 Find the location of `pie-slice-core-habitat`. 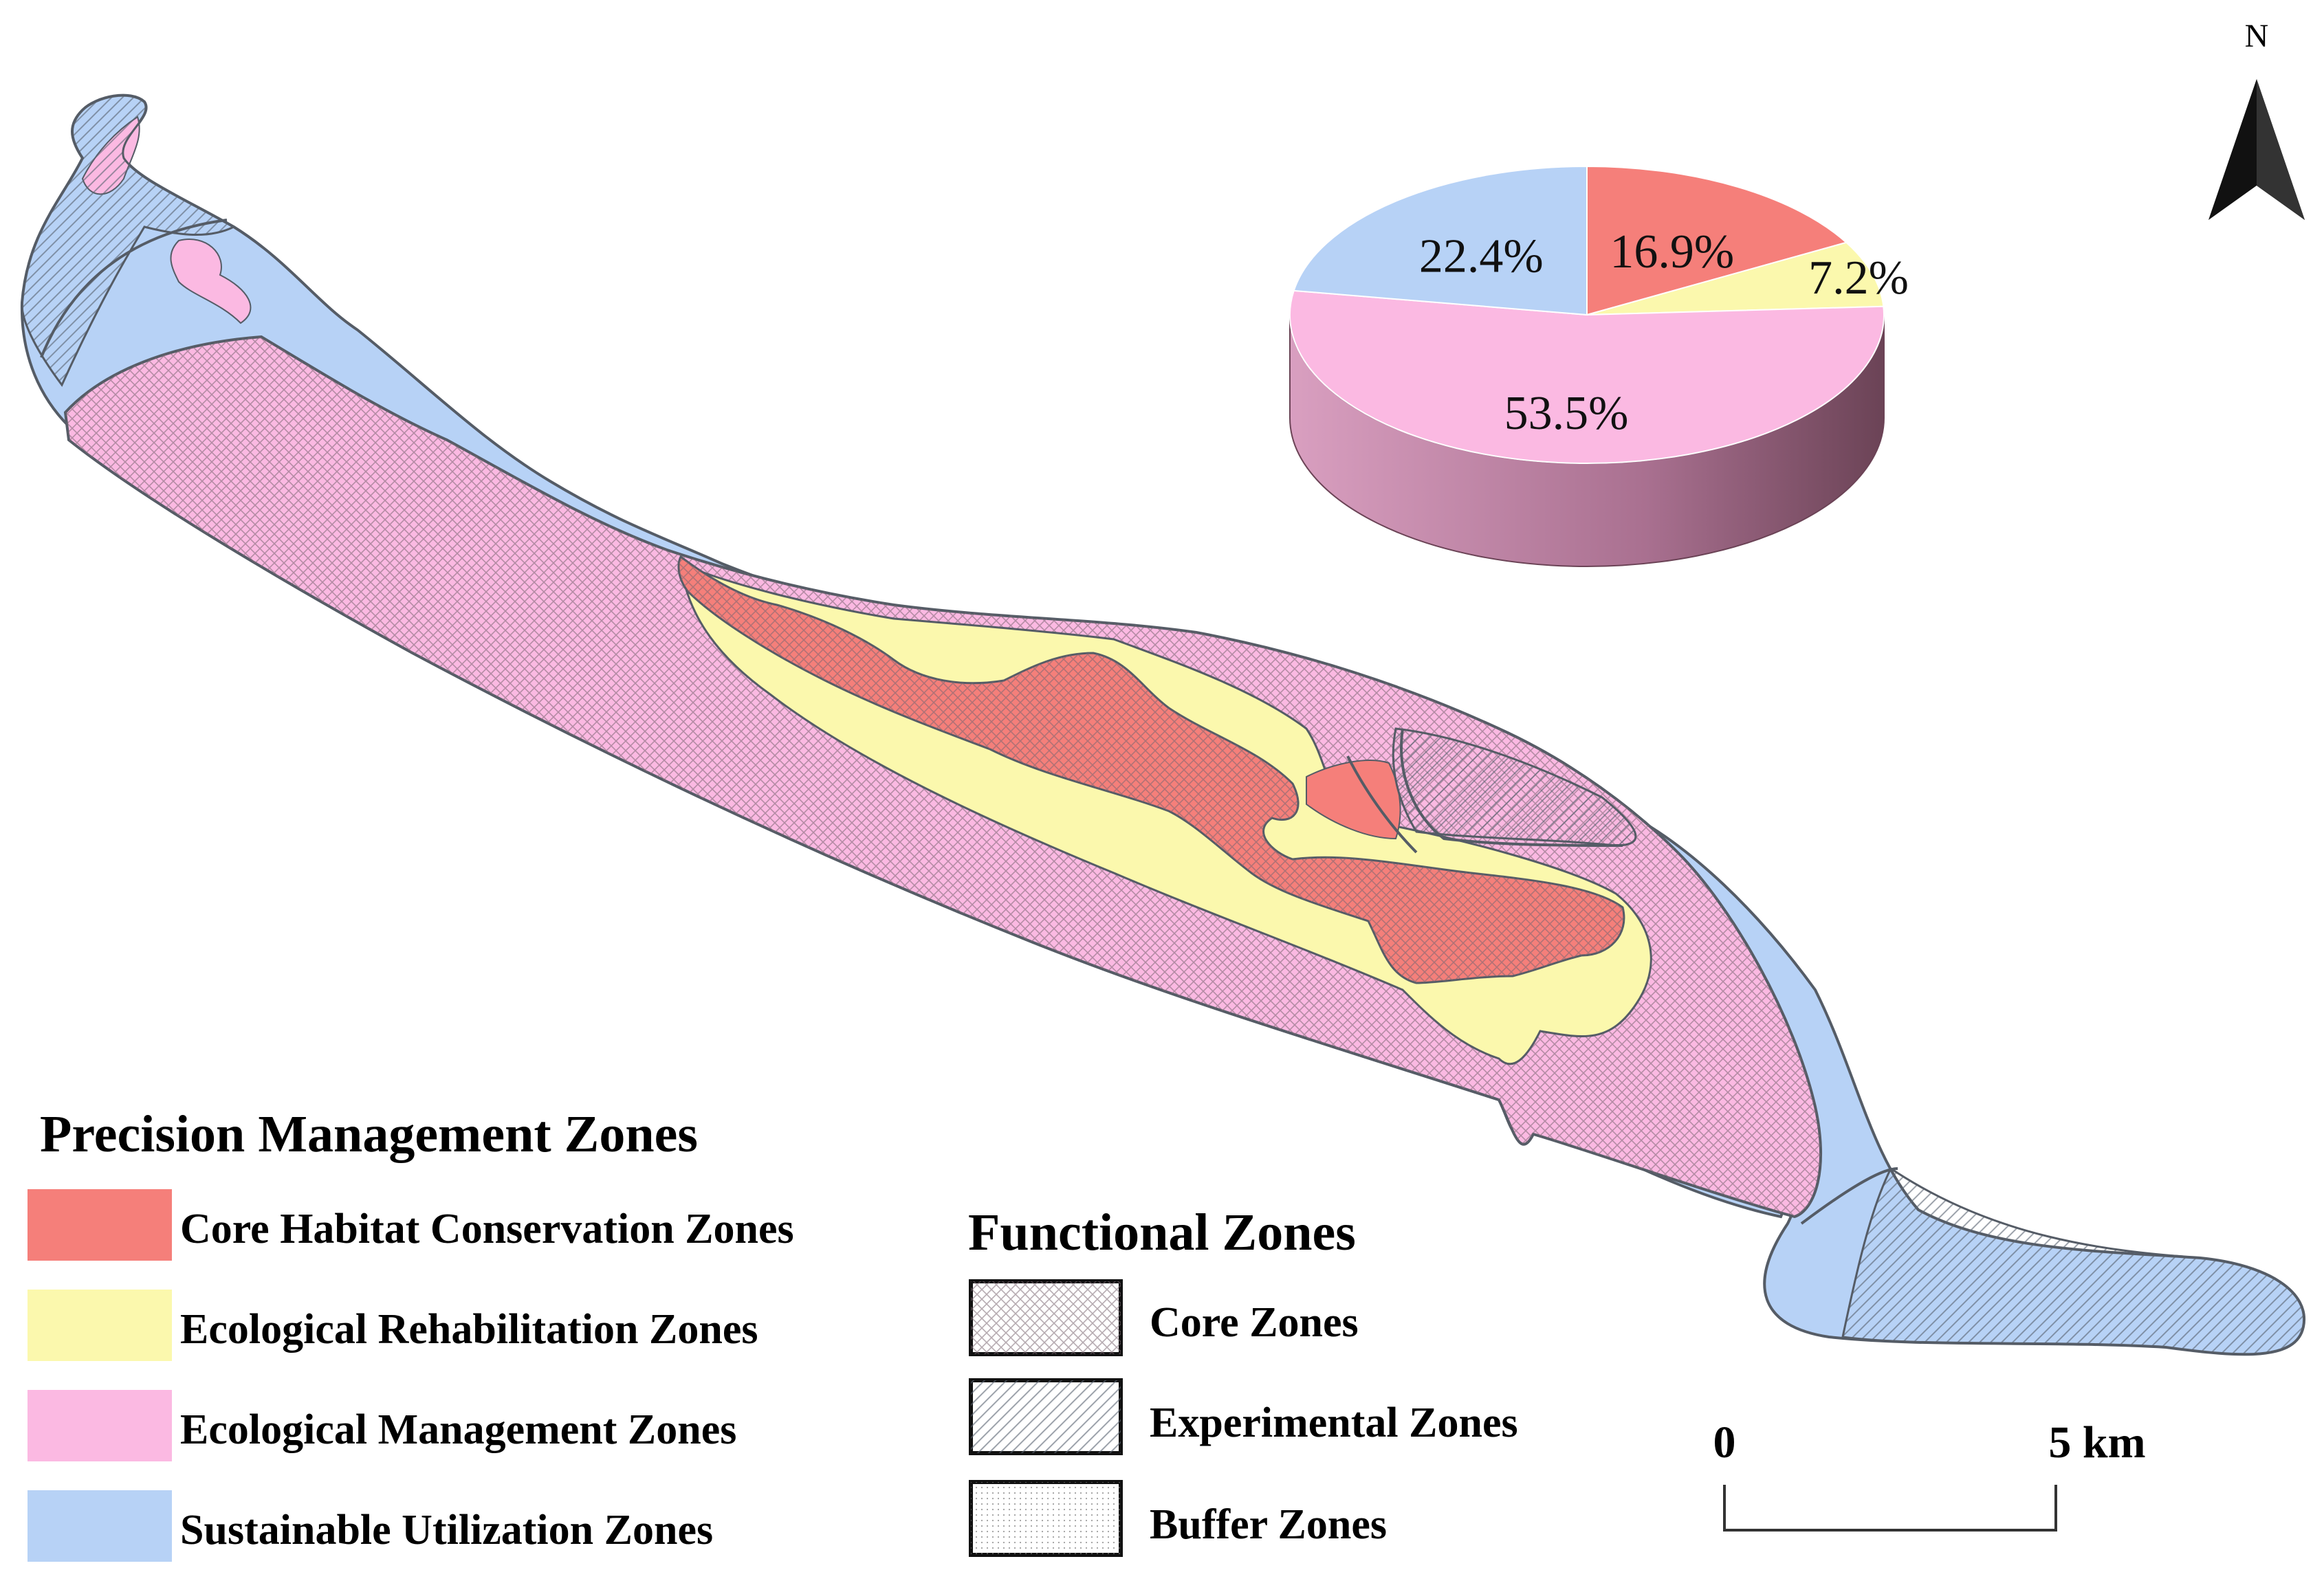

pie-slice-core-habitat is located at coordinates (1717, 240).